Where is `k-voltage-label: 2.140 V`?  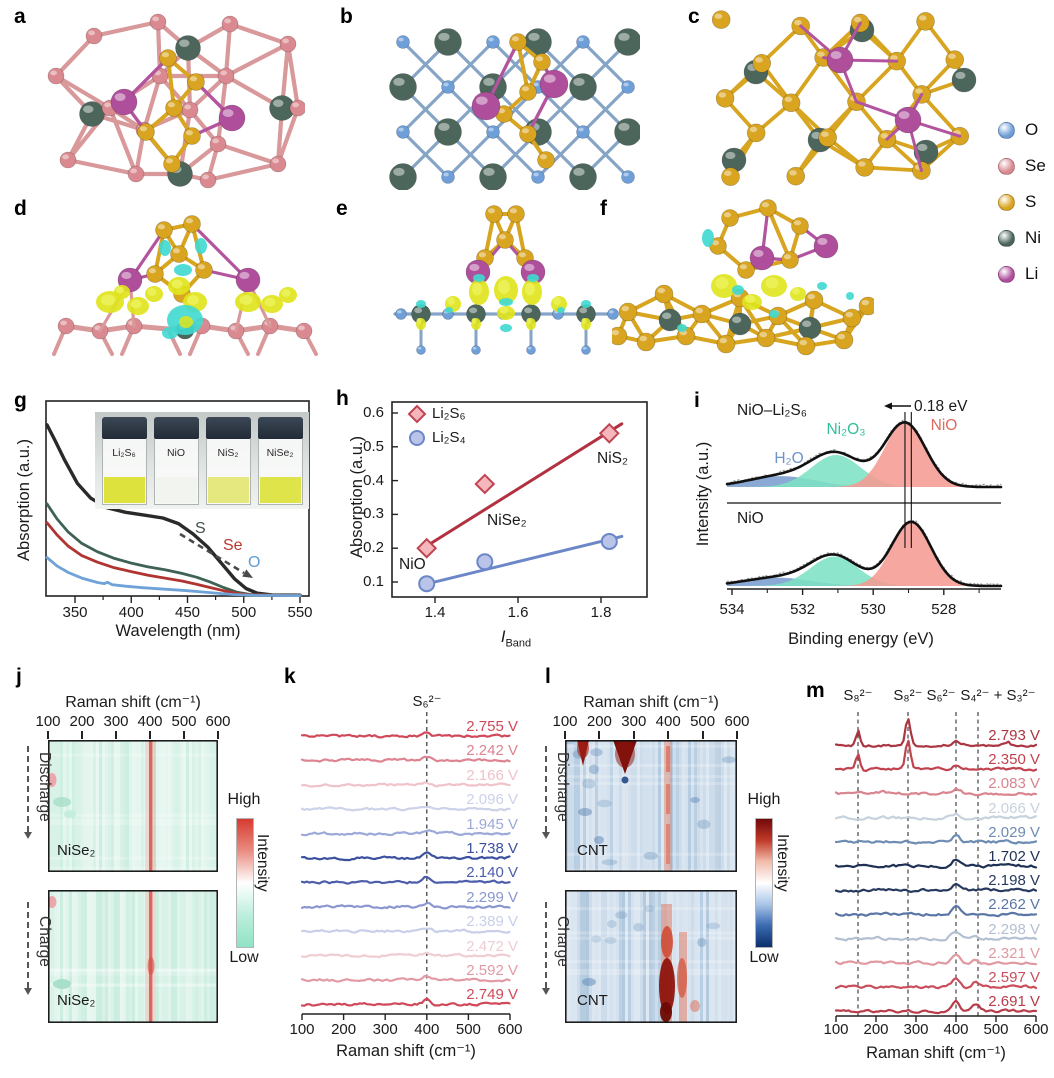 k-voltage-label: 2.140 V is located at coordinates (492, 873).